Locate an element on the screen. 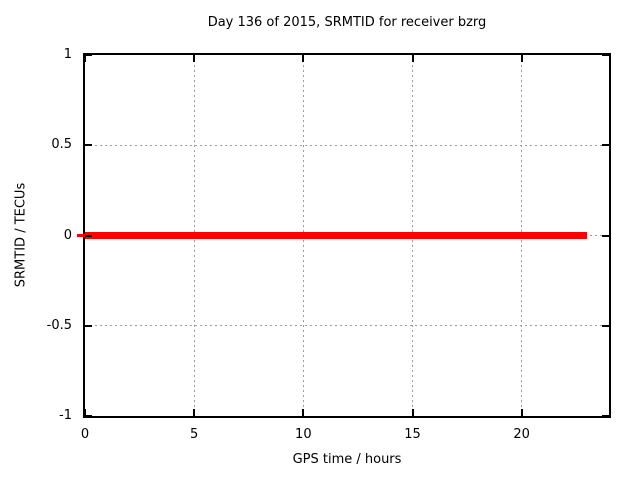 Image resolution: width=640 pixels, height=480 pixels. y-tick-label: 0 is located at coordinates (67, 235).